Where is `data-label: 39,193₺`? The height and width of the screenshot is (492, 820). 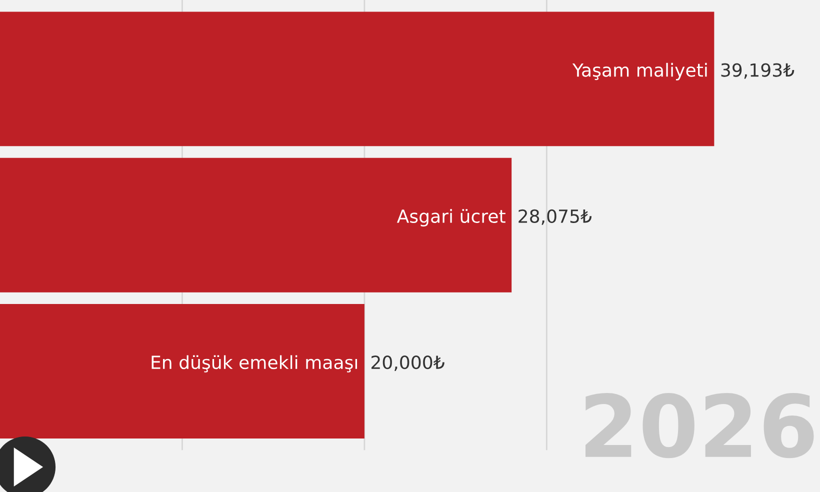 data-label: 39,193₺ is located at coordinates (757, 71).